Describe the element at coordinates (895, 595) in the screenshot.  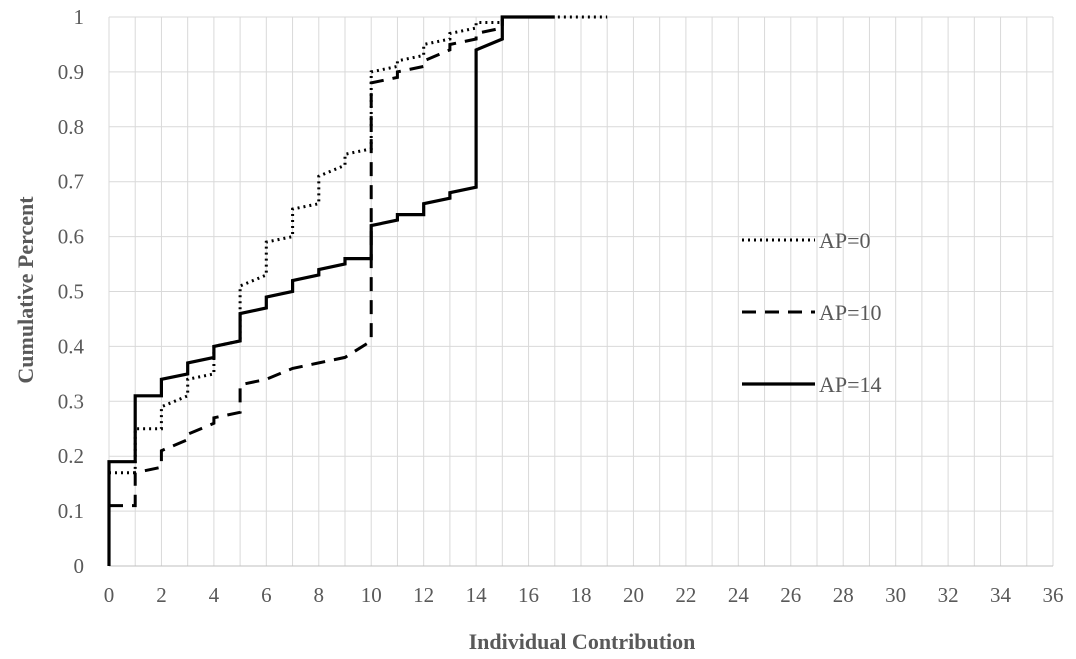
I see `x-tick-label: 30` at that location.